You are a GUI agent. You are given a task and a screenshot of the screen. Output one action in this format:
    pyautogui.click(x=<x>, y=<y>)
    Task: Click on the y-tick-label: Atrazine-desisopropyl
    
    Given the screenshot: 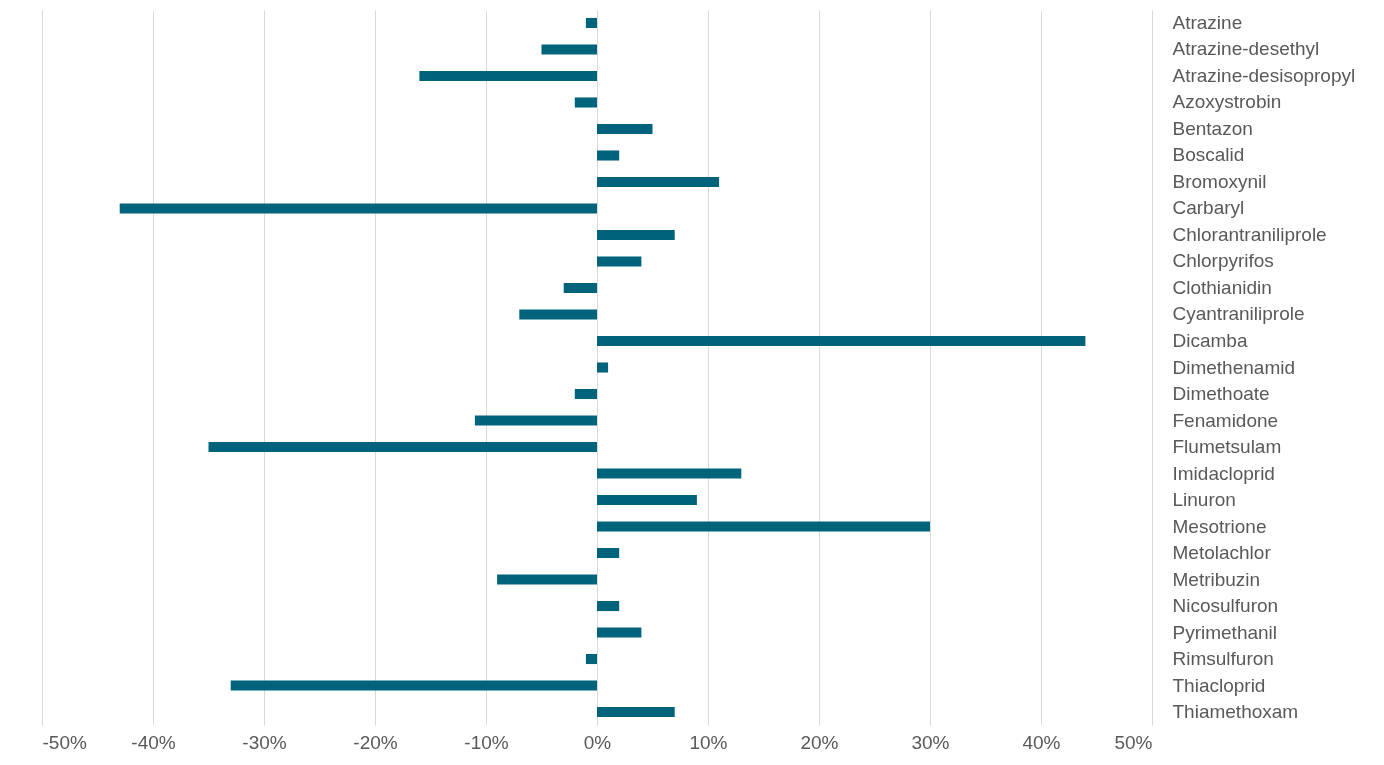 What is the action you would take?
    pyautogui.click(x=1264, y=75)
    